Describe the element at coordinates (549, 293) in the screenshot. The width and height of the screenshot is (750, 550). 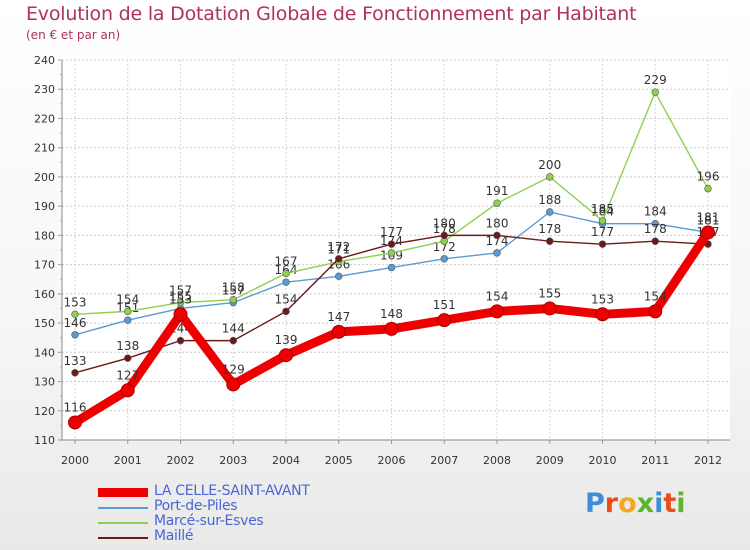
I see `data-label-la-celle-saint-avant: 155` at that location.